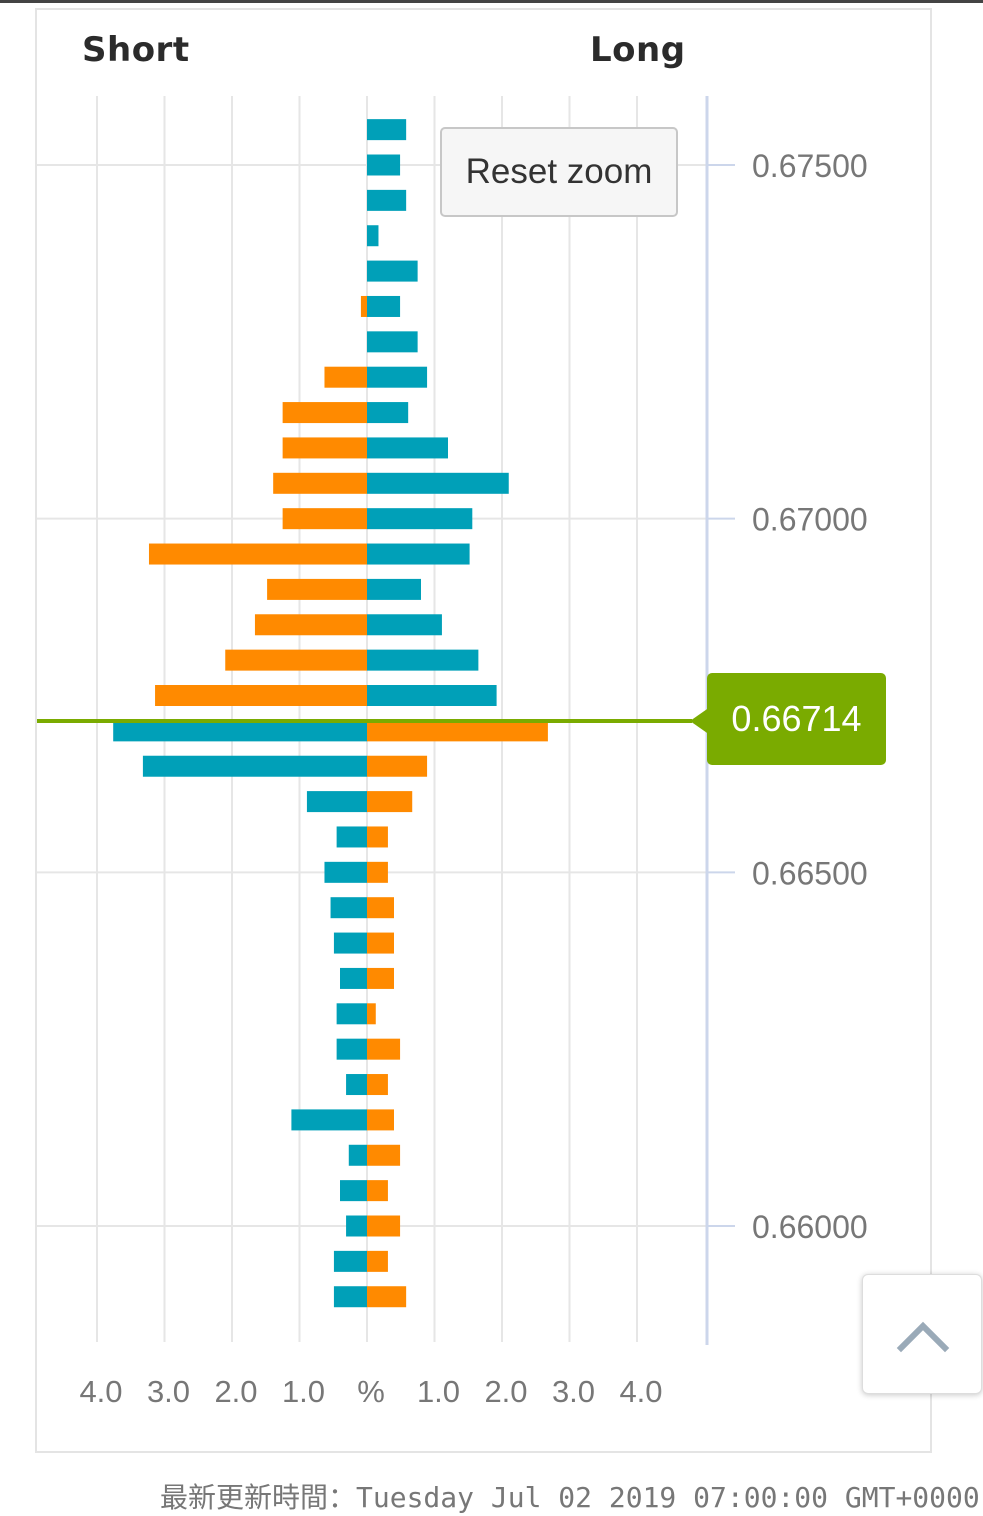  What do you see at coordinates (491, 1) in the screenshot?
I see `top-divider` at bounding box center [491, 1].